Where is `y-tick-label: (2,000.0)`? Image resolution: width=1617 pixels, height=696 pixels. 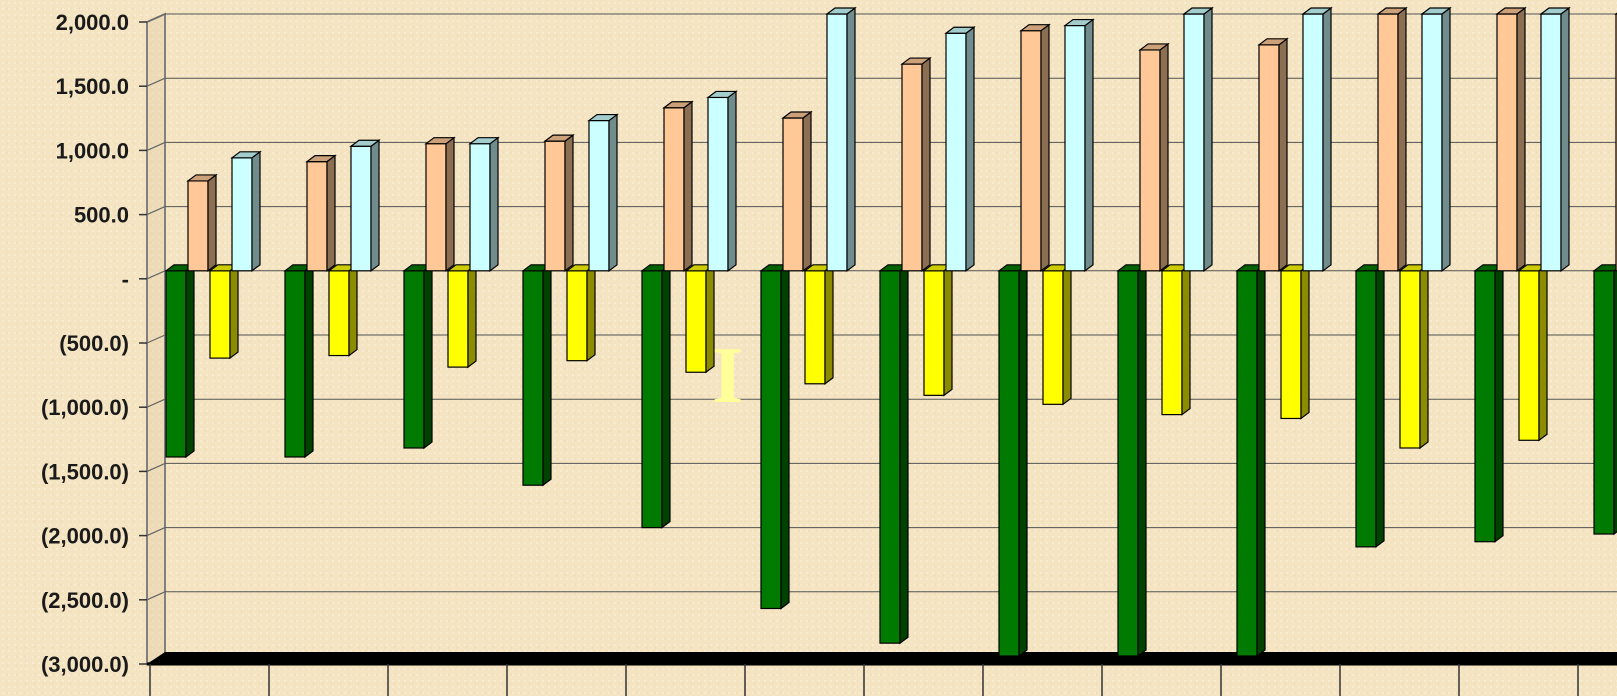 y-tick-label: (2,000.0) is located at coordinates (85, 536).